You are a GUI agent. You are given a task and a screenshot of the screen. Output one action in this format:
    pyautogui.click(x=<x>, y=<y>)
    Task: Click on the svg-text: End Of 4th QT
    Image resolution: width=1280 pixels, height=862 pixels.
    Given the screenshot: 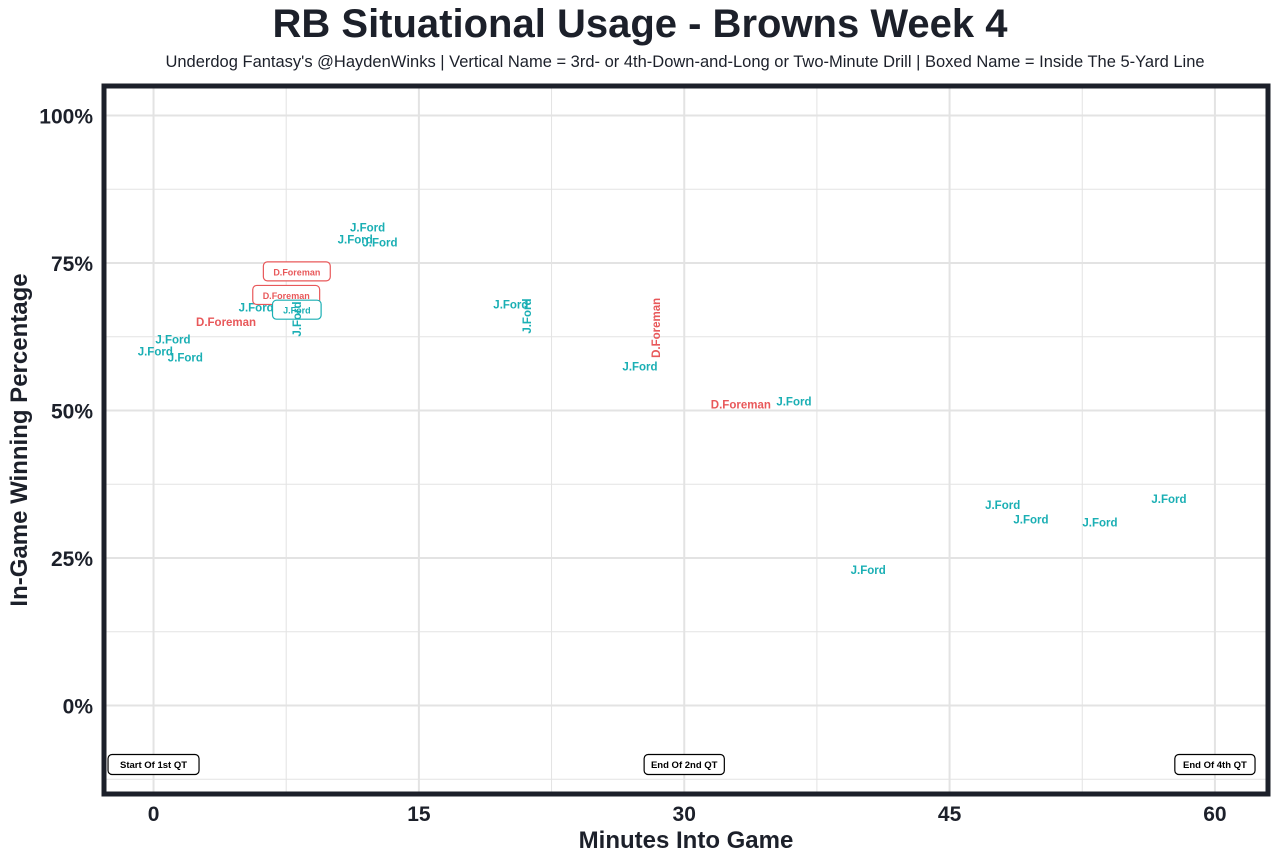 What is the action you would take?
    pyautogui.click(x=1215, y=765)
    